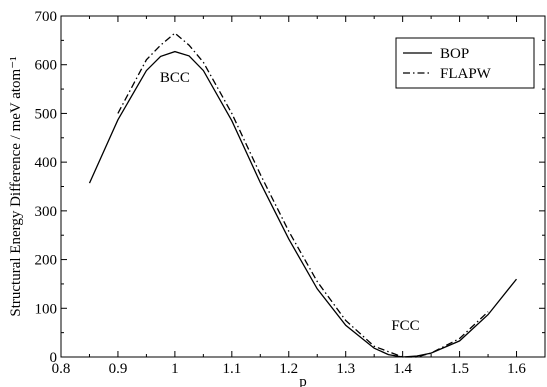 The height and width of the screenshot is (387, 547). I want to click on annotation-bcc: BCC, so click(175, 78).